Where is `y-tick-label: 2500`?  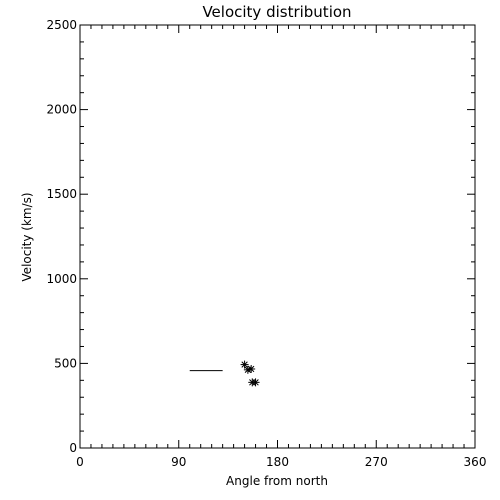 y-tick-label: 2500 is located at coordinates (61, 25).